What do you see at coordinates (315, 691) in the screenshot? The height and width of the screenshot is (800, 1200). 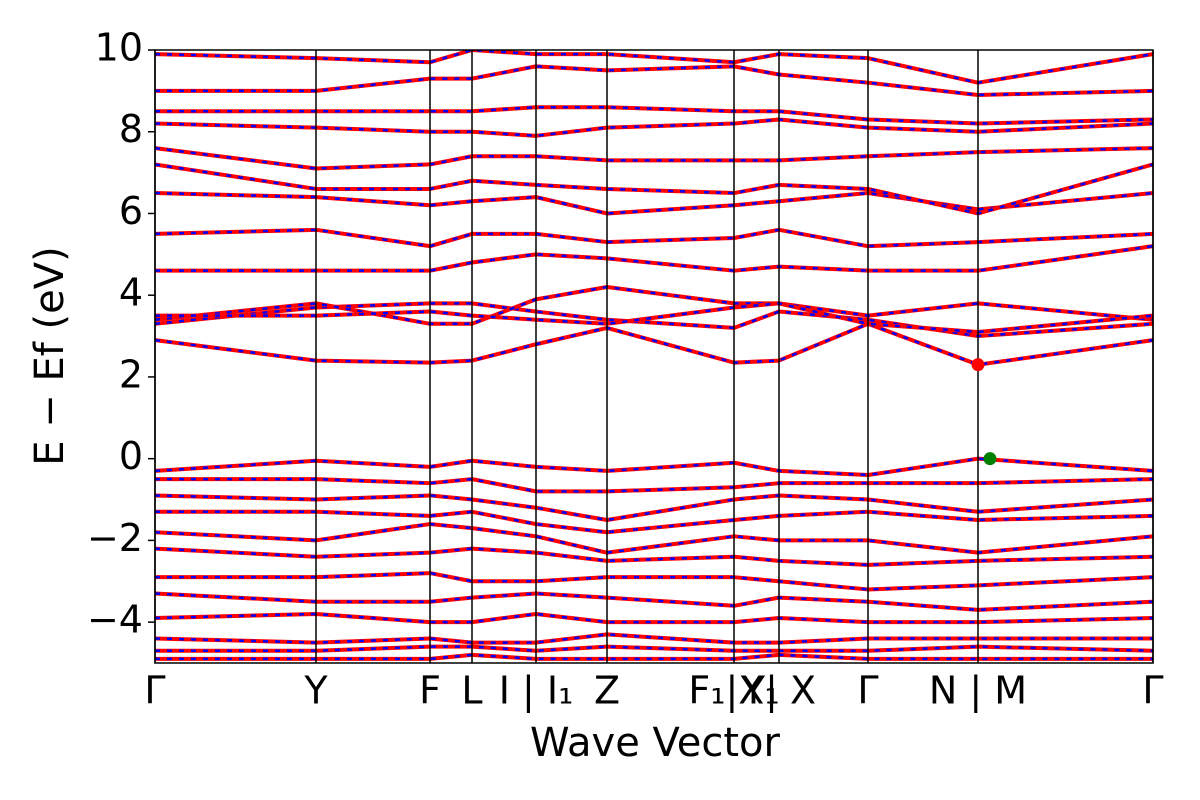 I see `x-tick-label: Y` at bounding box center [315, 691].